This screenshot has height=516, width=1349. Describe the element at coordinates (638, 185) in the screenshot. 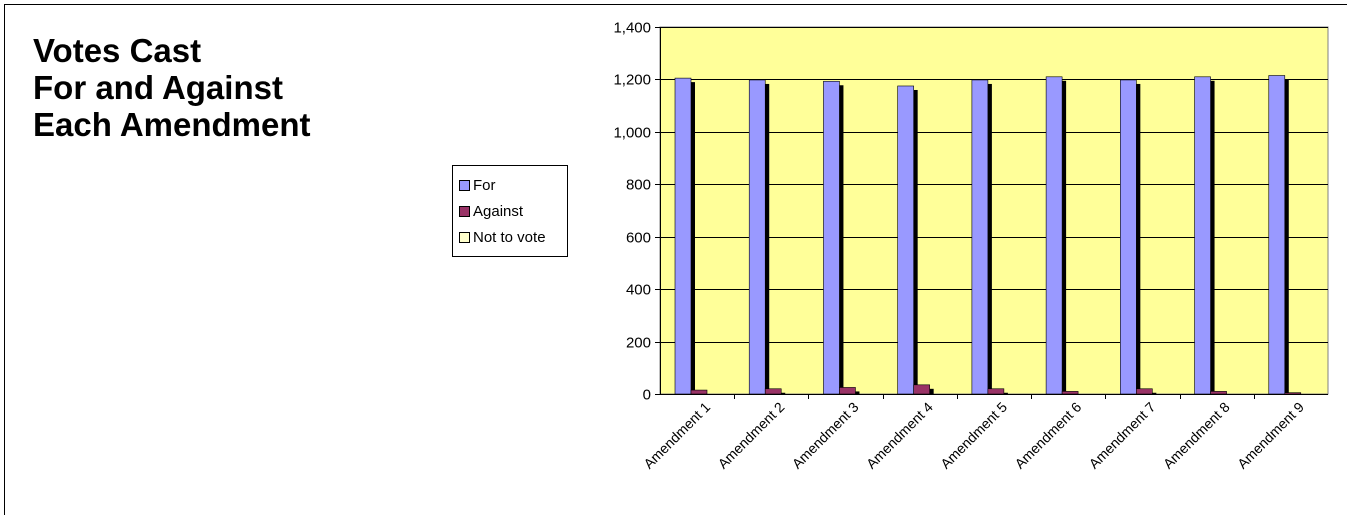

I see `y-tick-label: 800` at that location.